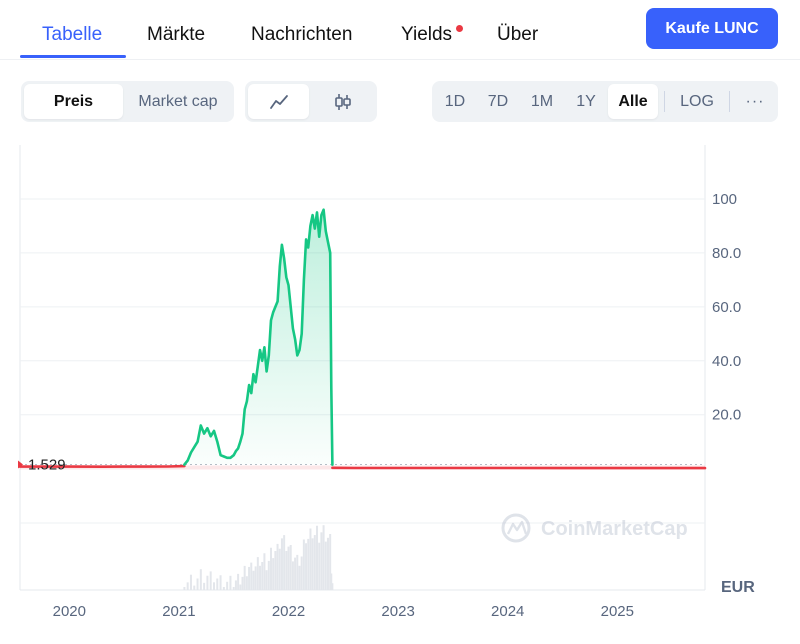  Describe the element at coordinates (738, 587) in the screenshot. I see `currency-unit-label: EUR` at that location.